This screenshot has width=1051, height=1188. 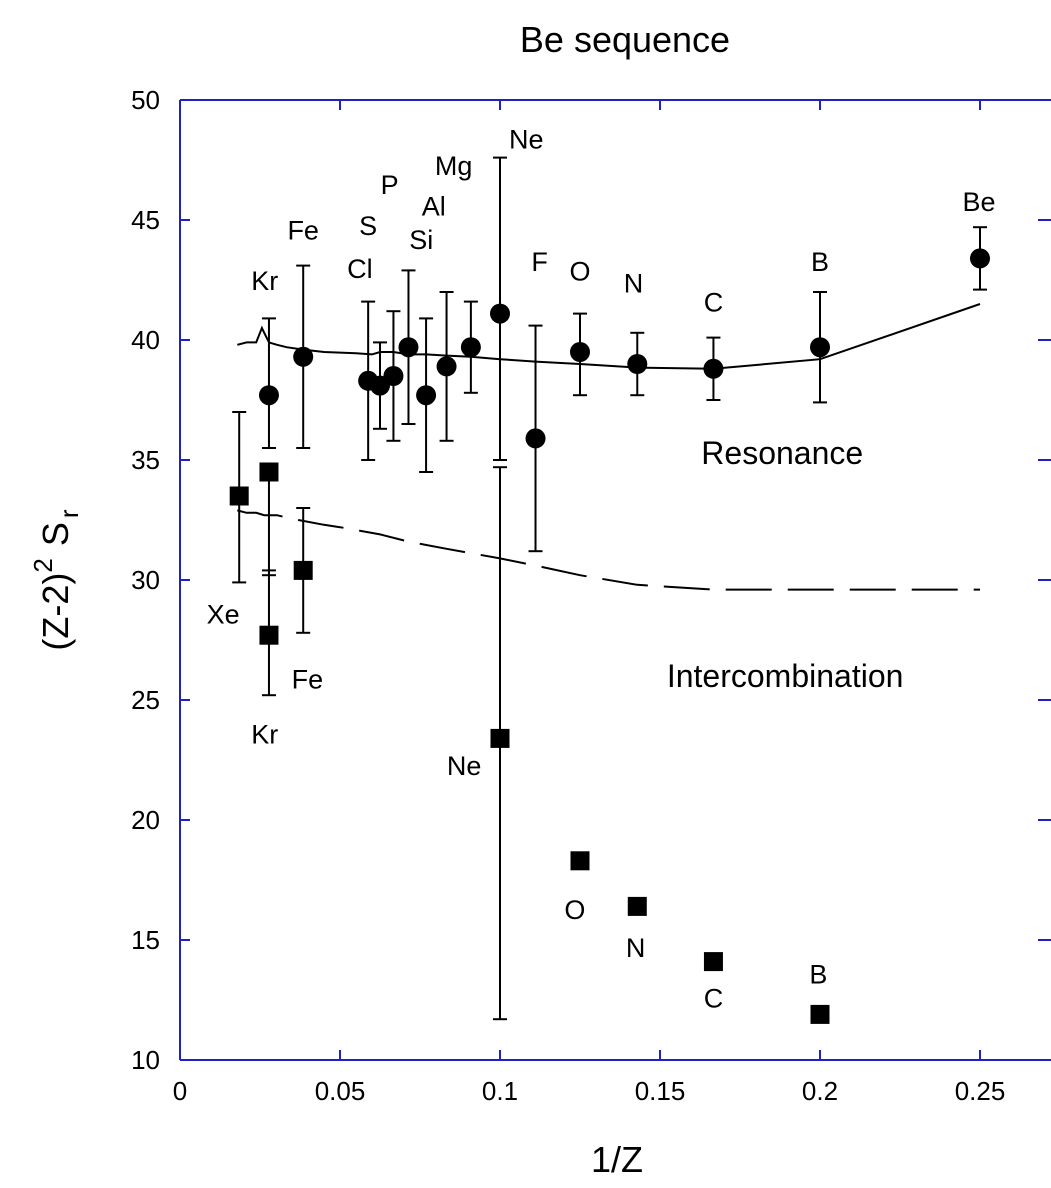 What do you see at coordinates (980, 1091) in the screenshot?
I see `x-tick-label: 0.25` at bounding box center [980, 1091].